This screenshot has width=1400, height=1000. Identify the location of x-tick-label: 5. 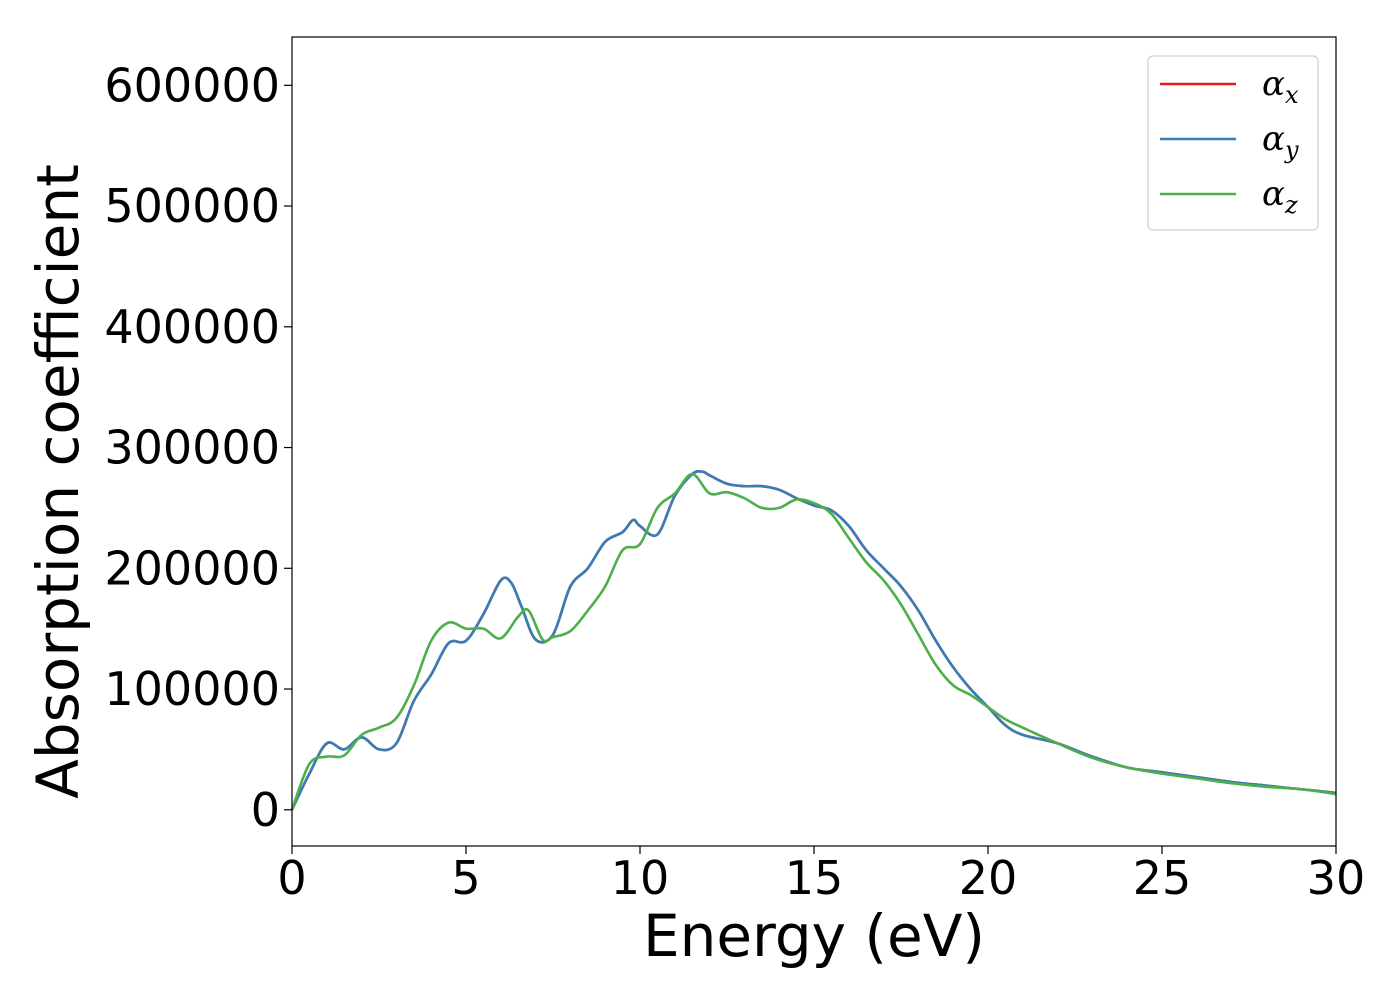
(465, 878).